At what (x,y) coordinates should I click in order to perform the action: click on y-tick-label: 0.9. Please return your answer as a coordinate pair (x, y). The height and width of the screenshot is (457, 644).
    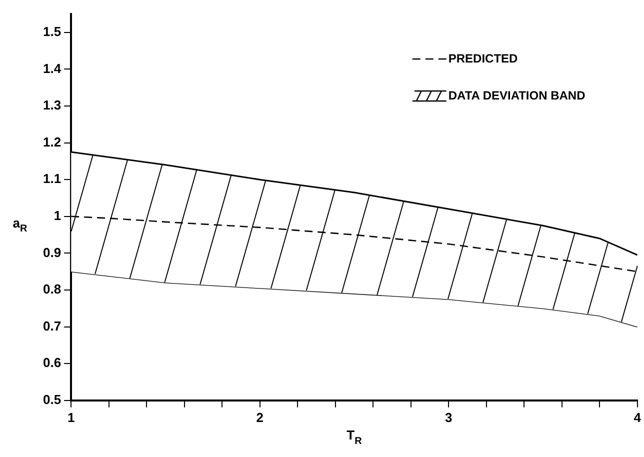
    Looking at the image, I should click on (52, 252).